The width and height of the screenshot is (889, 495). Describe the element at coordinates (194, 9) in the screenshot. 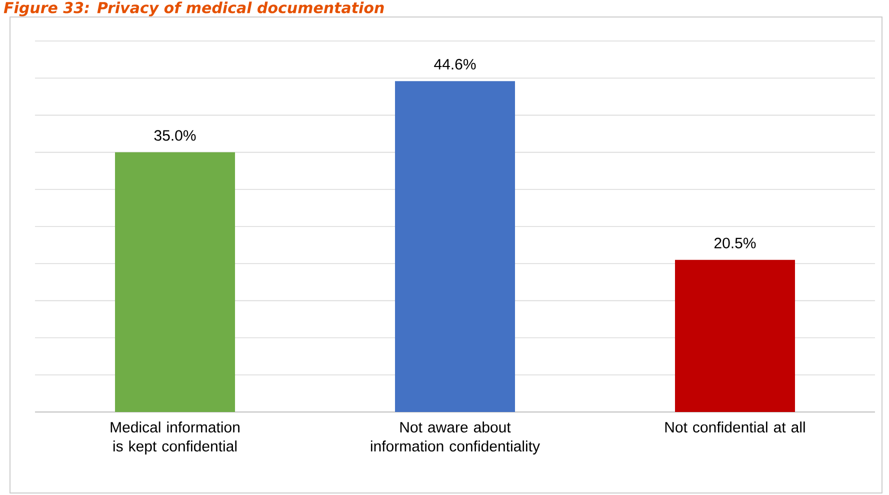

I see `chart-title: Figure 33: Privacy of medical documentation` at that location.